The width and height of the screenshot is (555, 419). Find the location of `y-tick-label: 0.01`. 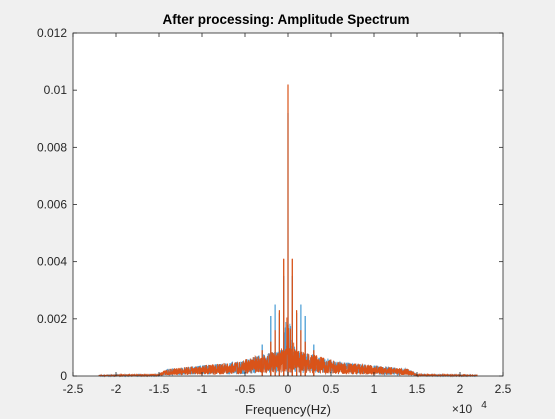

y-tick-label: 0.01 is located at coordinates (56, 90).